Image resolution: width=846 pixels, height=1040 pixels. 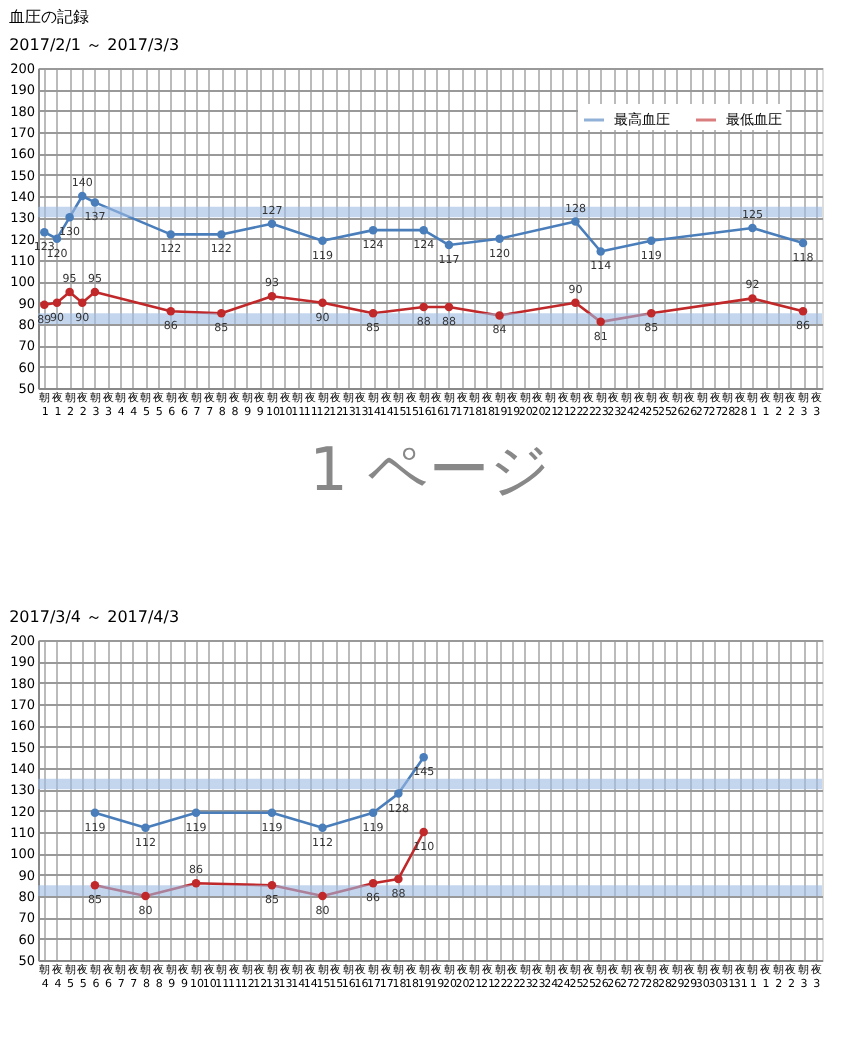 I want to click on chart-title: 血圧の記録, so click(x=49, y=17).